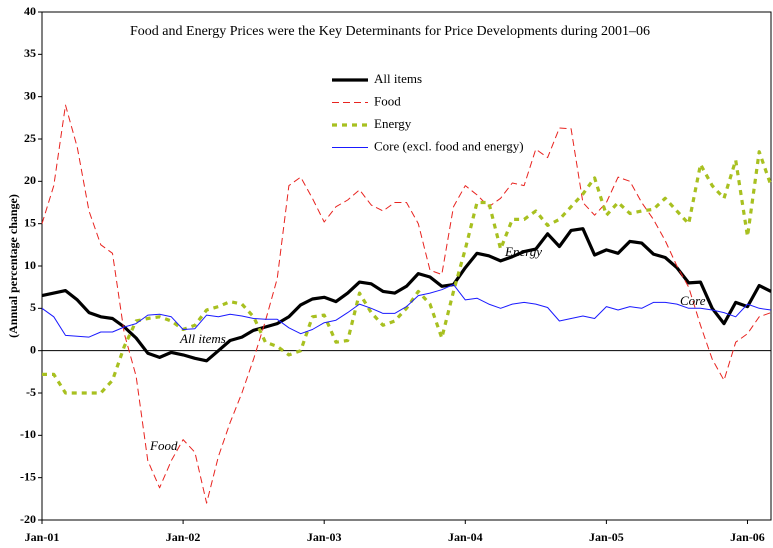 This screenshot has width=773, height=548. What do you see at coordinates (465, 537) in the screenshot?
I see `x-tick-label: Jan-04` at bounding box center [465, 537].